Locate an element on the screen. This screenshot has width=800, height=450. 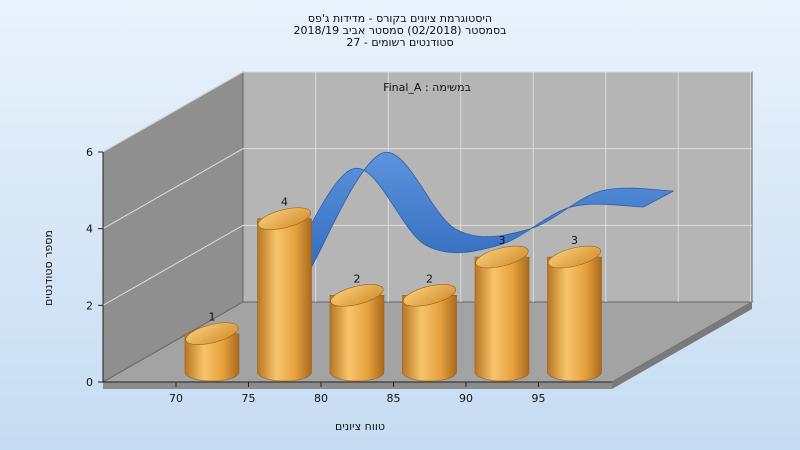
x-tick-label: 75 is located at coordinates (249, 398).